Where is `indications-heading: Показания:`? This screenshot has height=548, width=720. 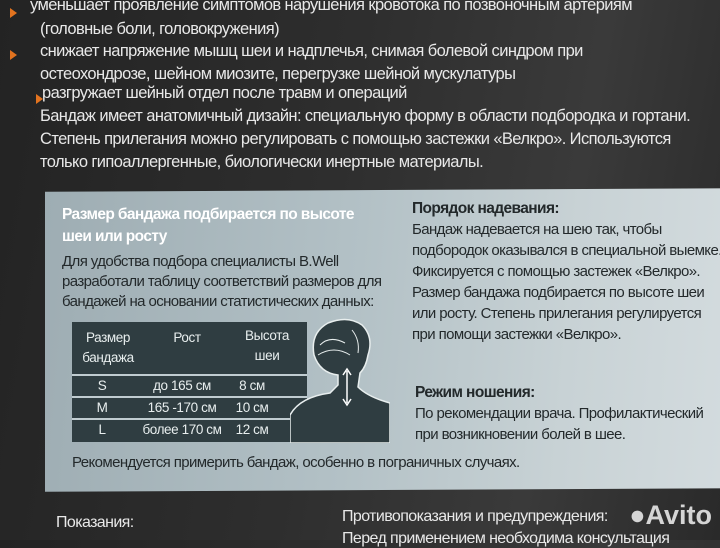 indications-heading: Показания: is located at coordinates (95, 522).